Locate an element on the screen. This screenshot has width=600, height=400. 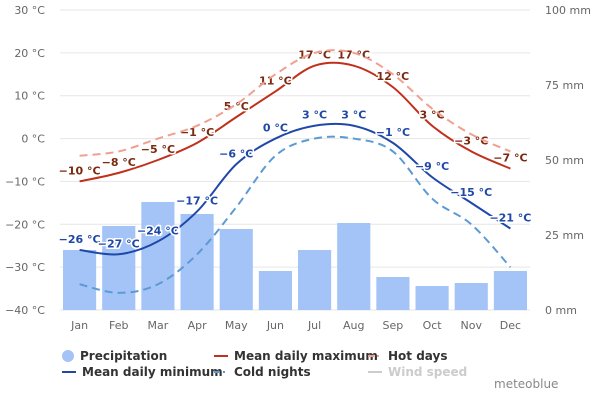
y-left-tick: −30 °C is located at coordinates (25, 267).